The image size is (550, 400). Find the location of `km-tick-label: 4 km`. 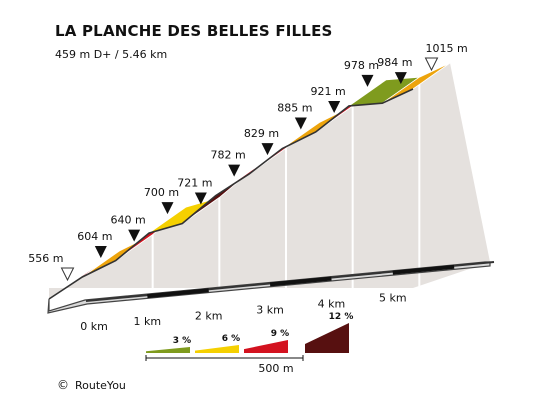

km-tick-label: 4 km is located at coordinates (332, 304).